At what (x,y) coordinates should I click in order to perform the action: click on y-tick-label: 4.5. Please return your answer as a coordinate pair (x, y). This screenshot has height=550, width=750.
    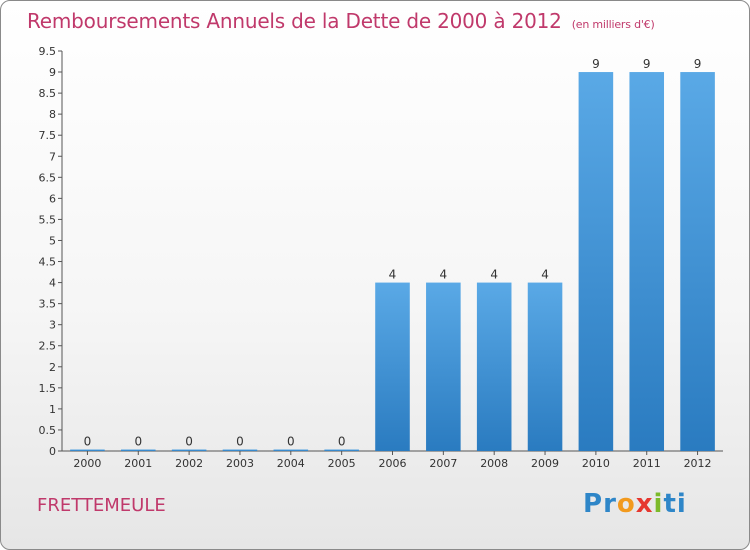
    Looking at the image, I should click on (48, 262).